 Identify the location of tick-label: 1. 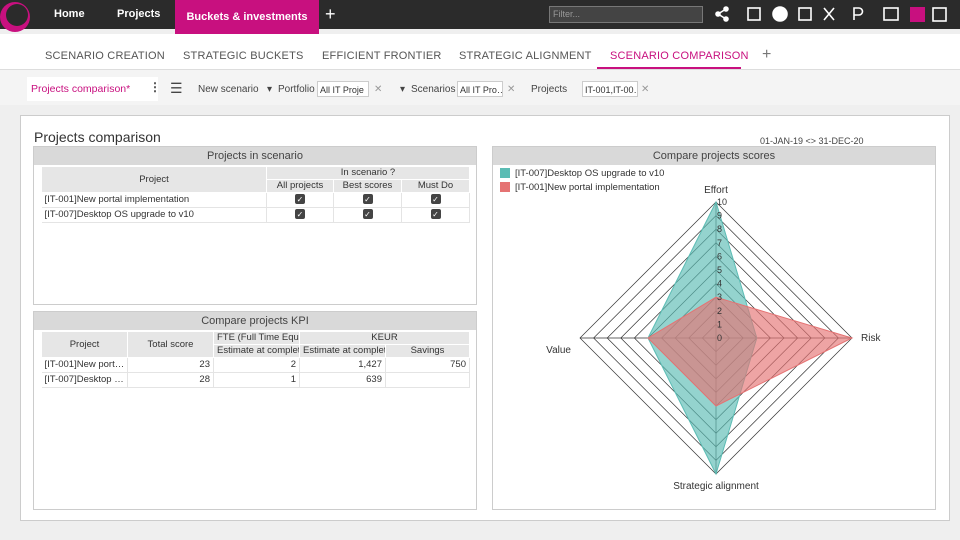
(719, 324).